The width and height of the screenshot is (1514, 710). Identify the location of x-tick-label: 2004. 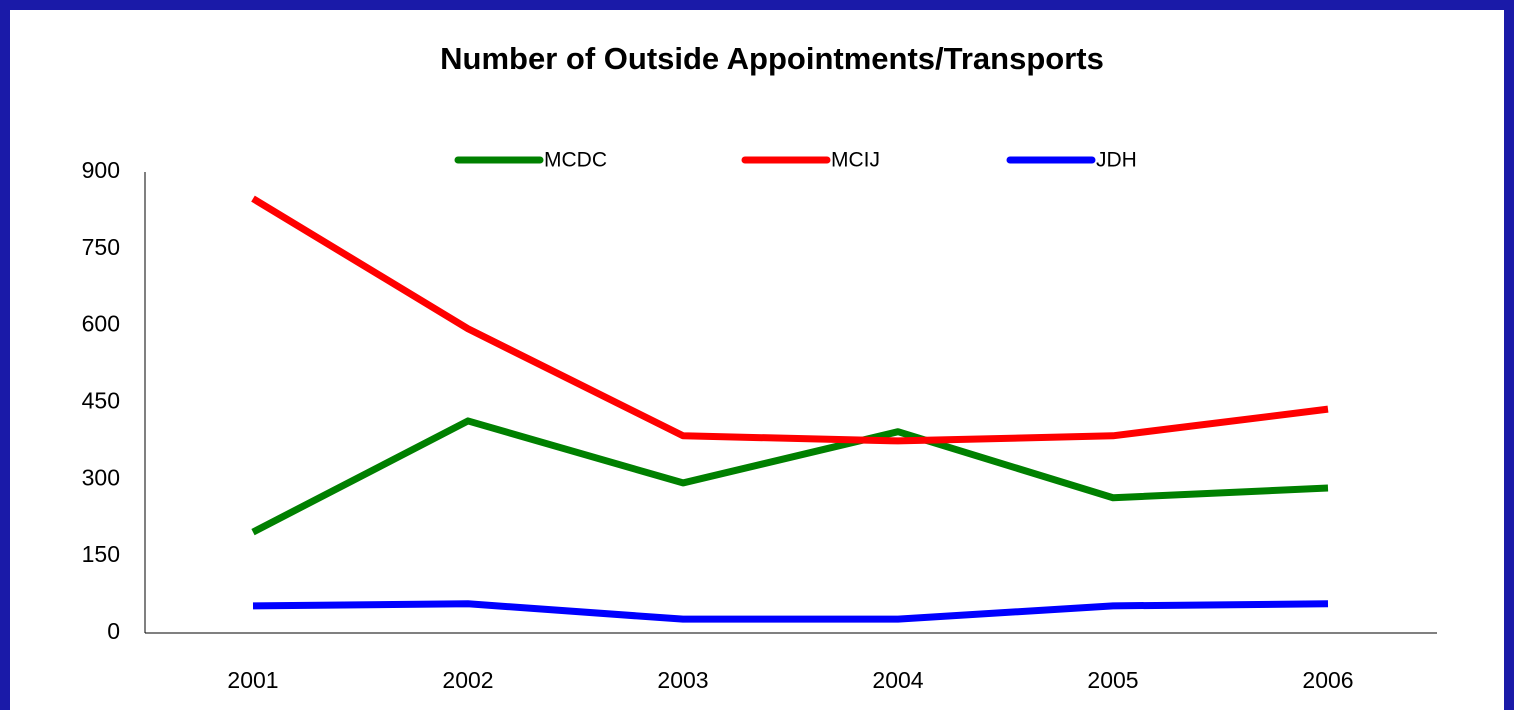
(897, 680).